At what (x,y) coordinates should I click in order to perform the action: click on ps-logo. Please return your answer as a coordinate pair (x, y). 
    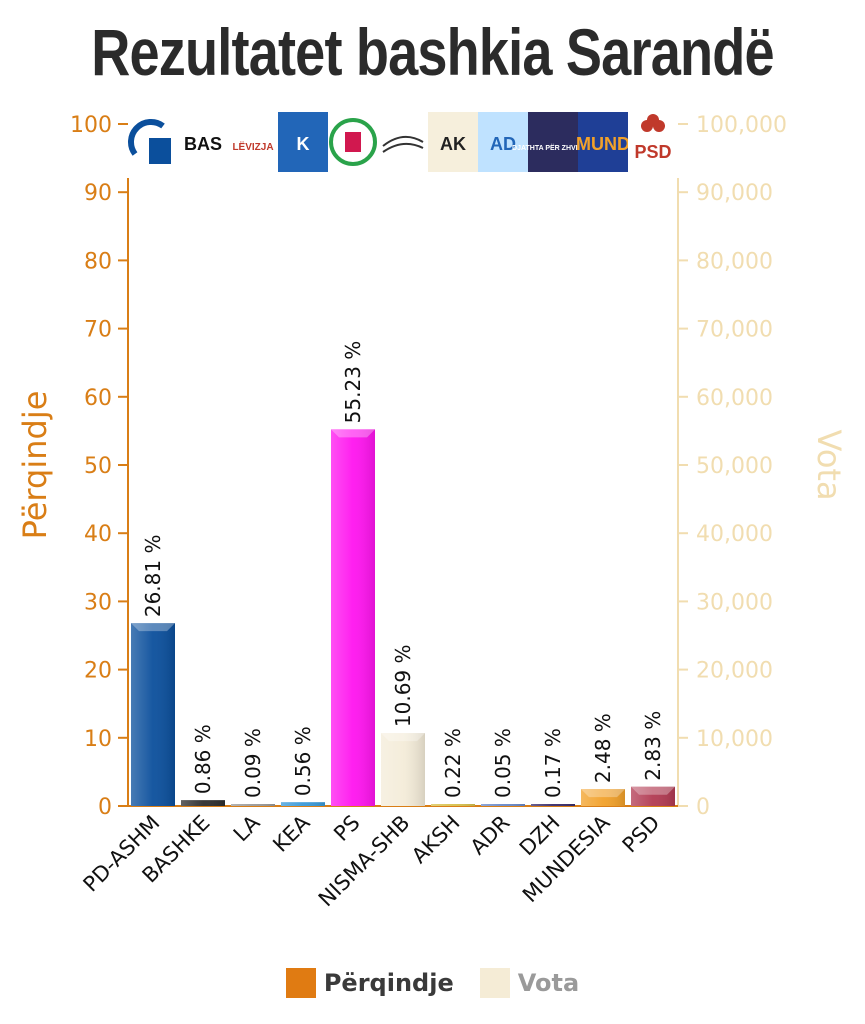
    Looking at the image, I should click on (353, 142).